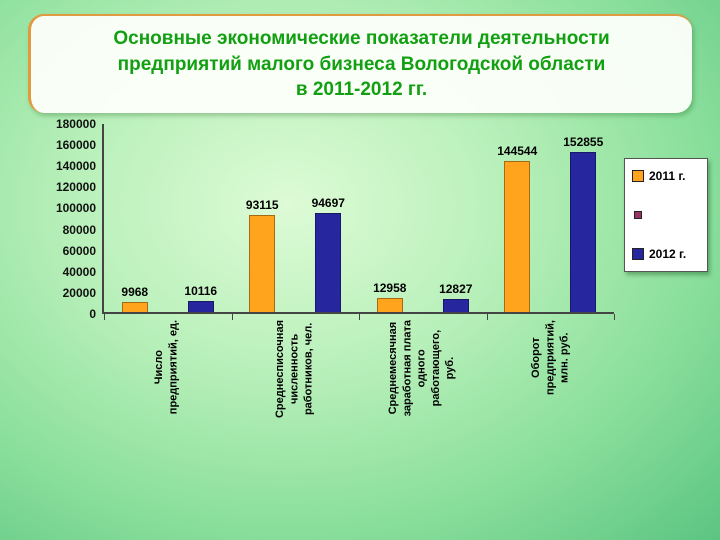  Describe the element at coordinates (75, 124) in the screenshot. I see `y-axis-tick-label: 180000` at that location.